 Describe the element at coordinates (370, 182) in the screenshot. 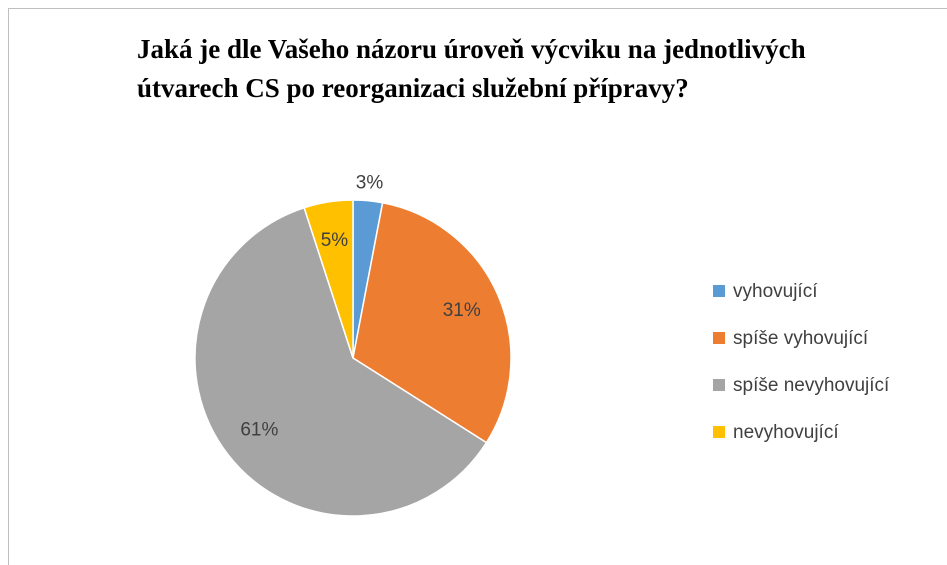

I see `data-label: 3%` at that location.